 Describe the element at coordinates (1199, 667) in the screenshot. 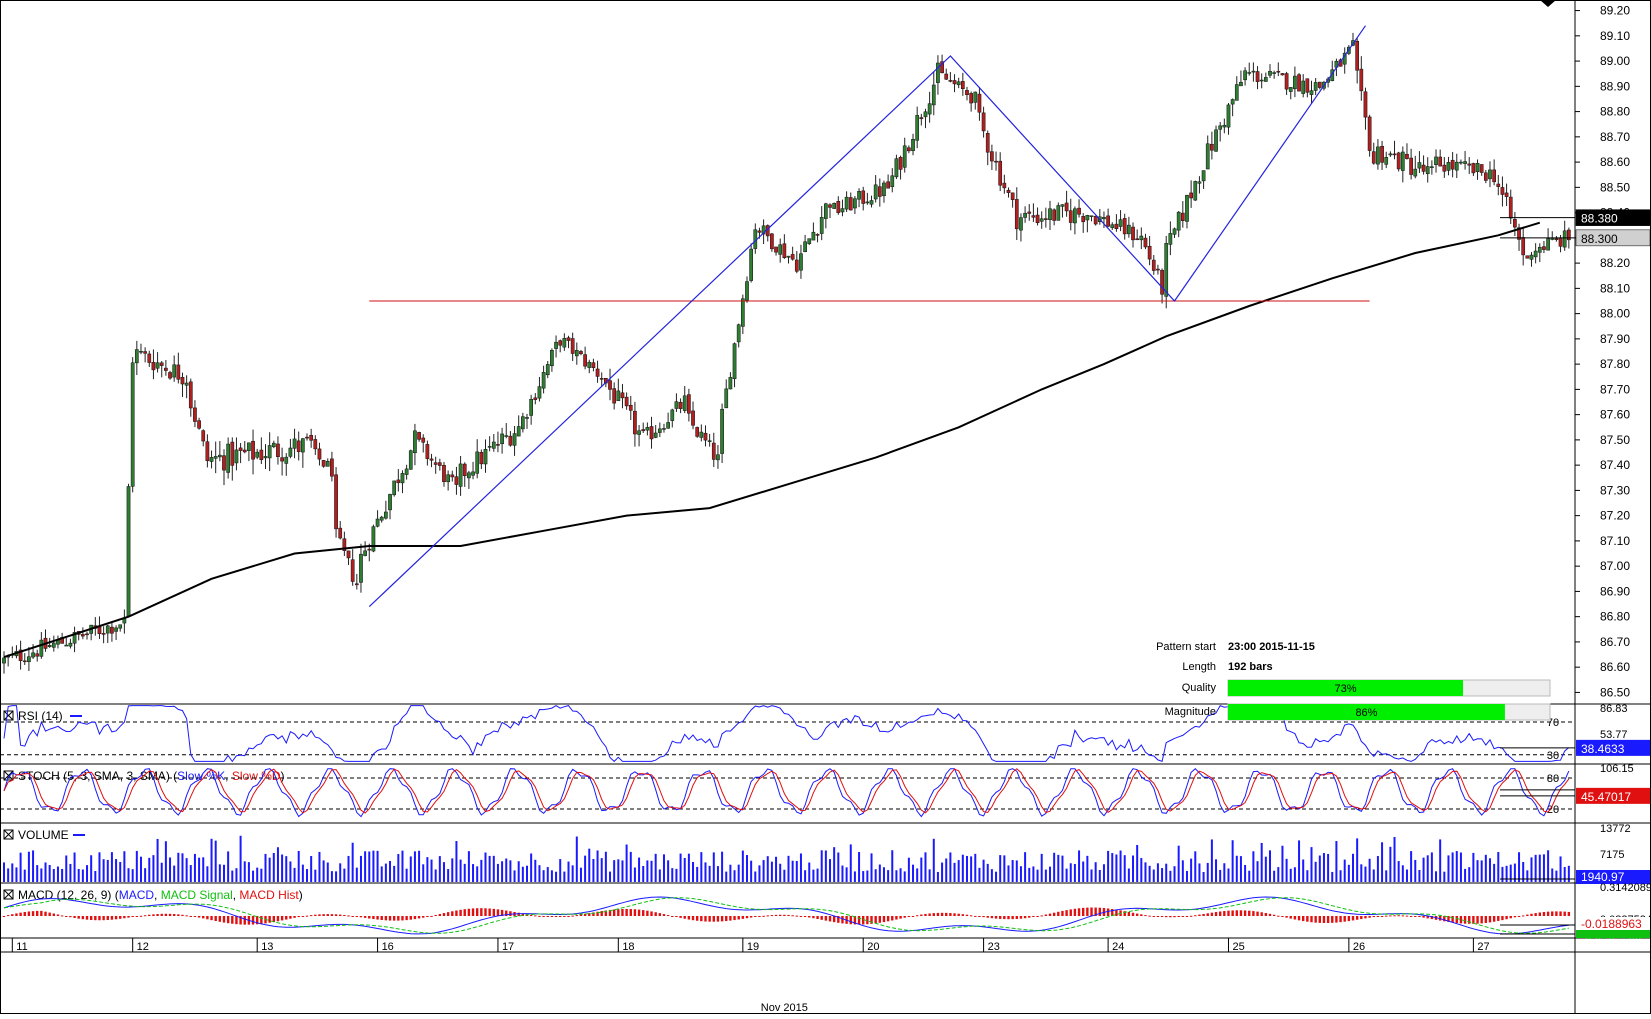

I see `pattern-info-label: Length` at that location.